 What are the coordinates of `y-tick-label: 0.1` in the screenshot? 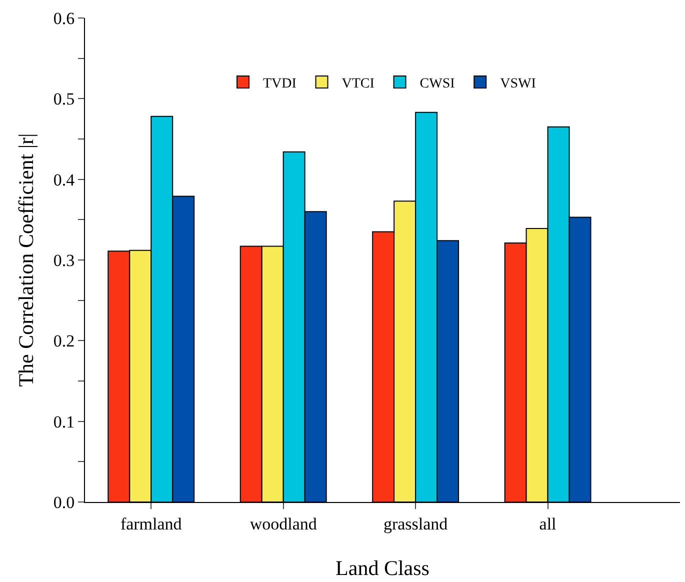 It's located at (64, 422).